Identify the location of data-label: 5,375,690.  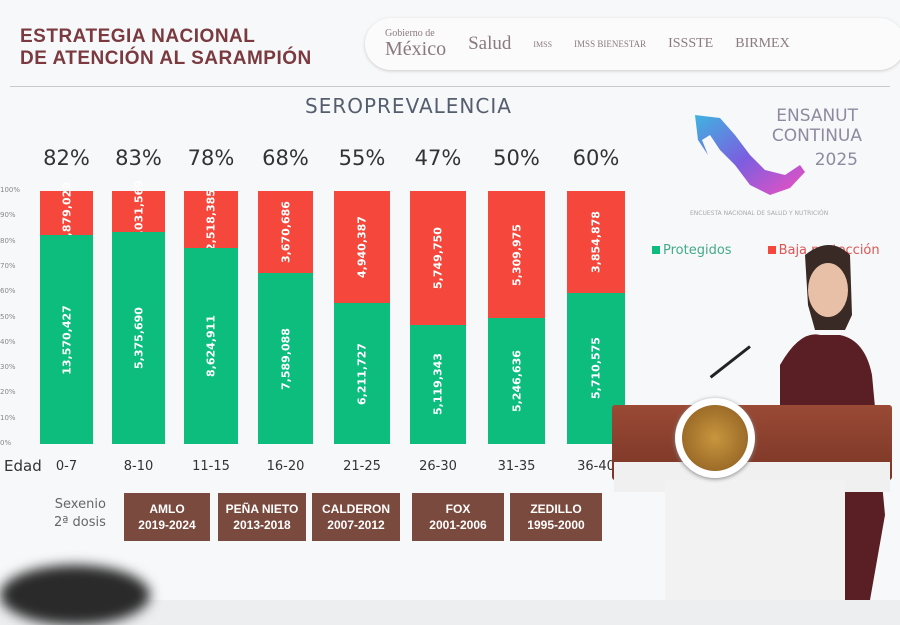
(138, 337).